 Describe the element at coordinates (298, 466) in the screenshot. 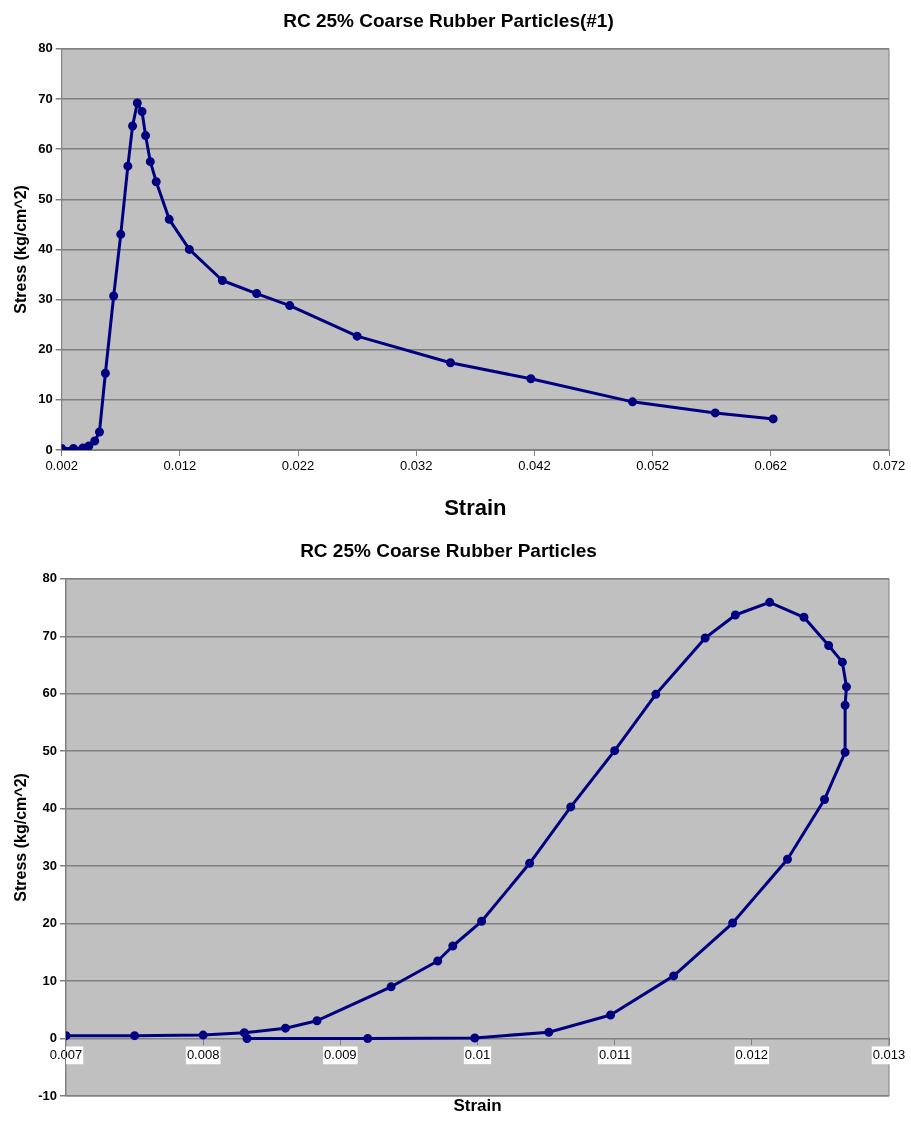

I see `x-tick-label: 0.022` at that location.